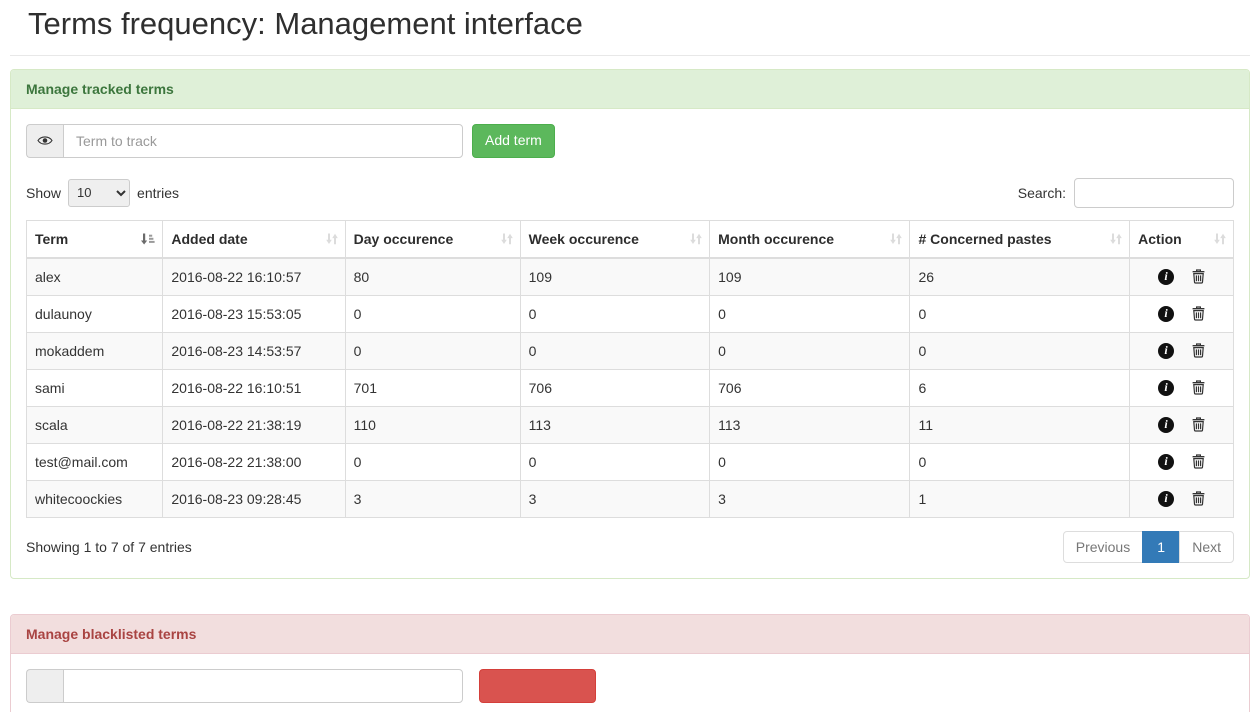 This screenshot has width=1260, height=712. I want to click on term-cell: mokaddem, so click(94, 350).